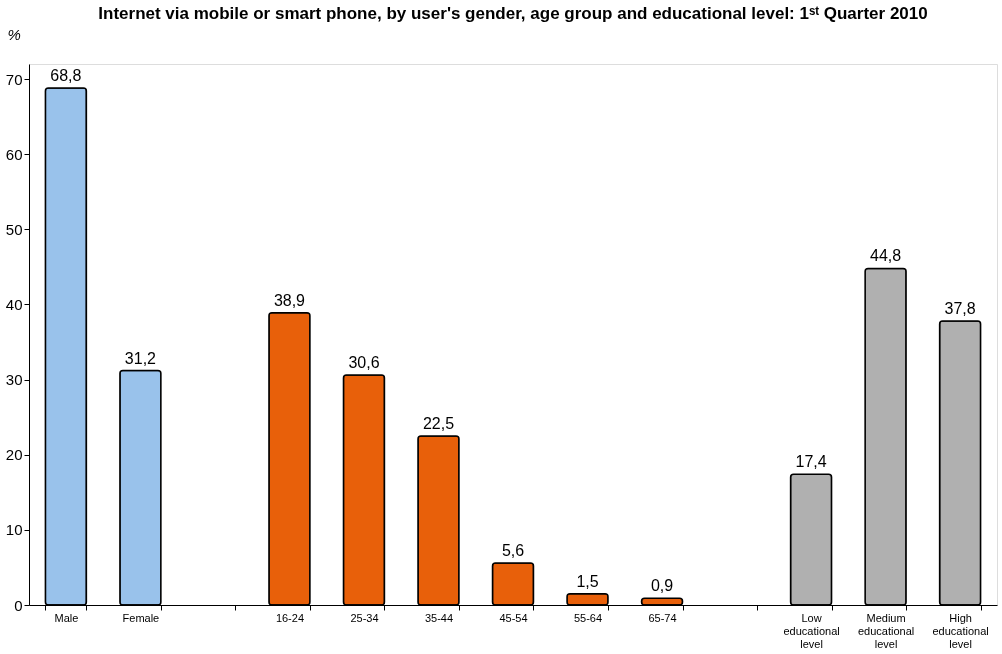  What do you see at coordinates (886, 256) in the screenshot?
I see `data-label: 44,8` at bounding box center [886, 256].